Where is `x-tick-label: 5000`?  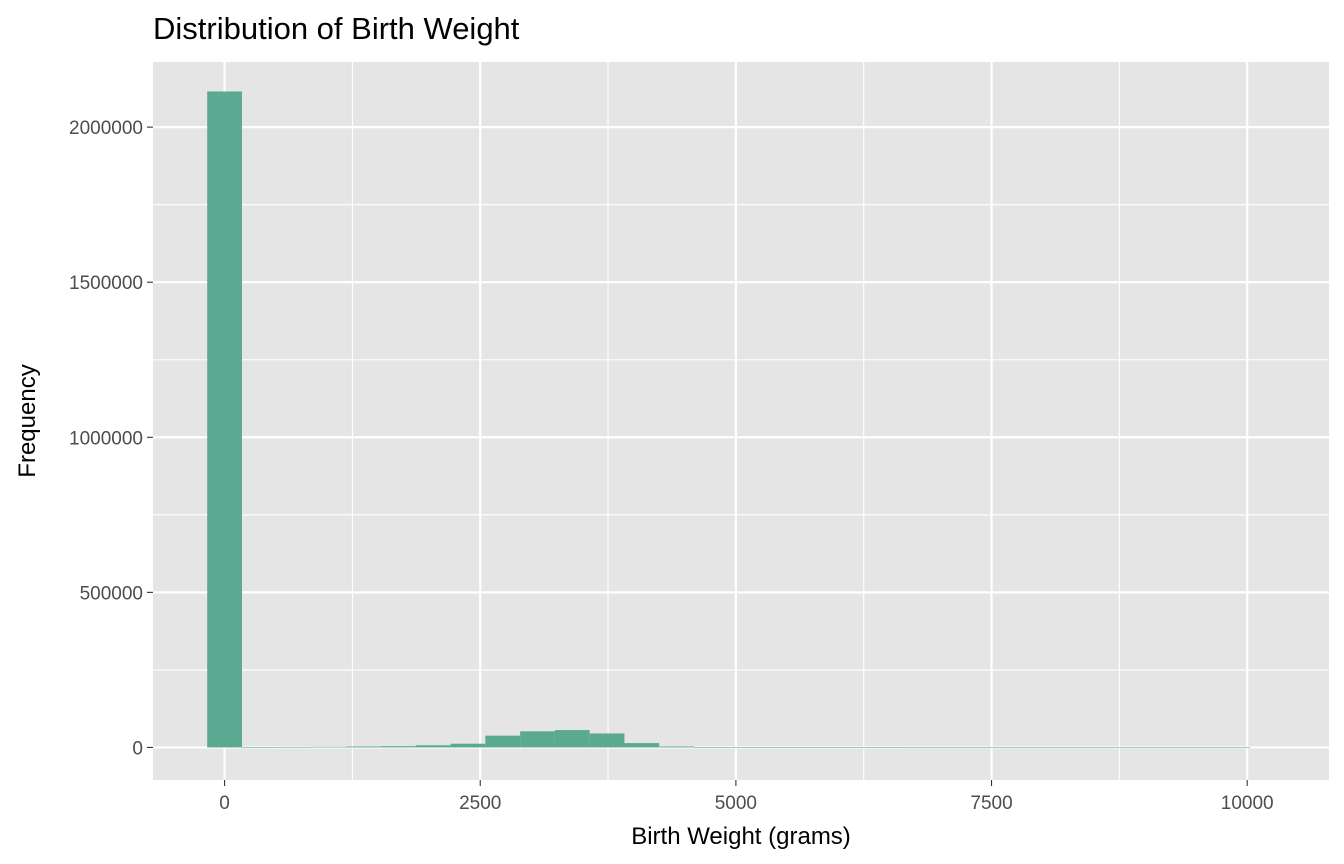 x-tick-label: 5000 is located at coordinates (736, 803).